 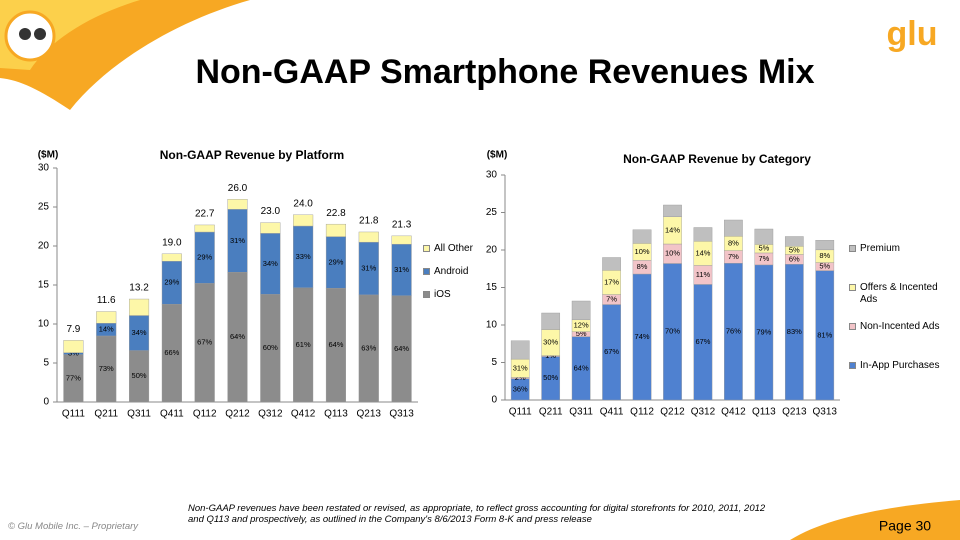 What do you see at coordinates (733, 331) in the screenshot?
I see `value-label: 76%` at bounding box center [733, 331].